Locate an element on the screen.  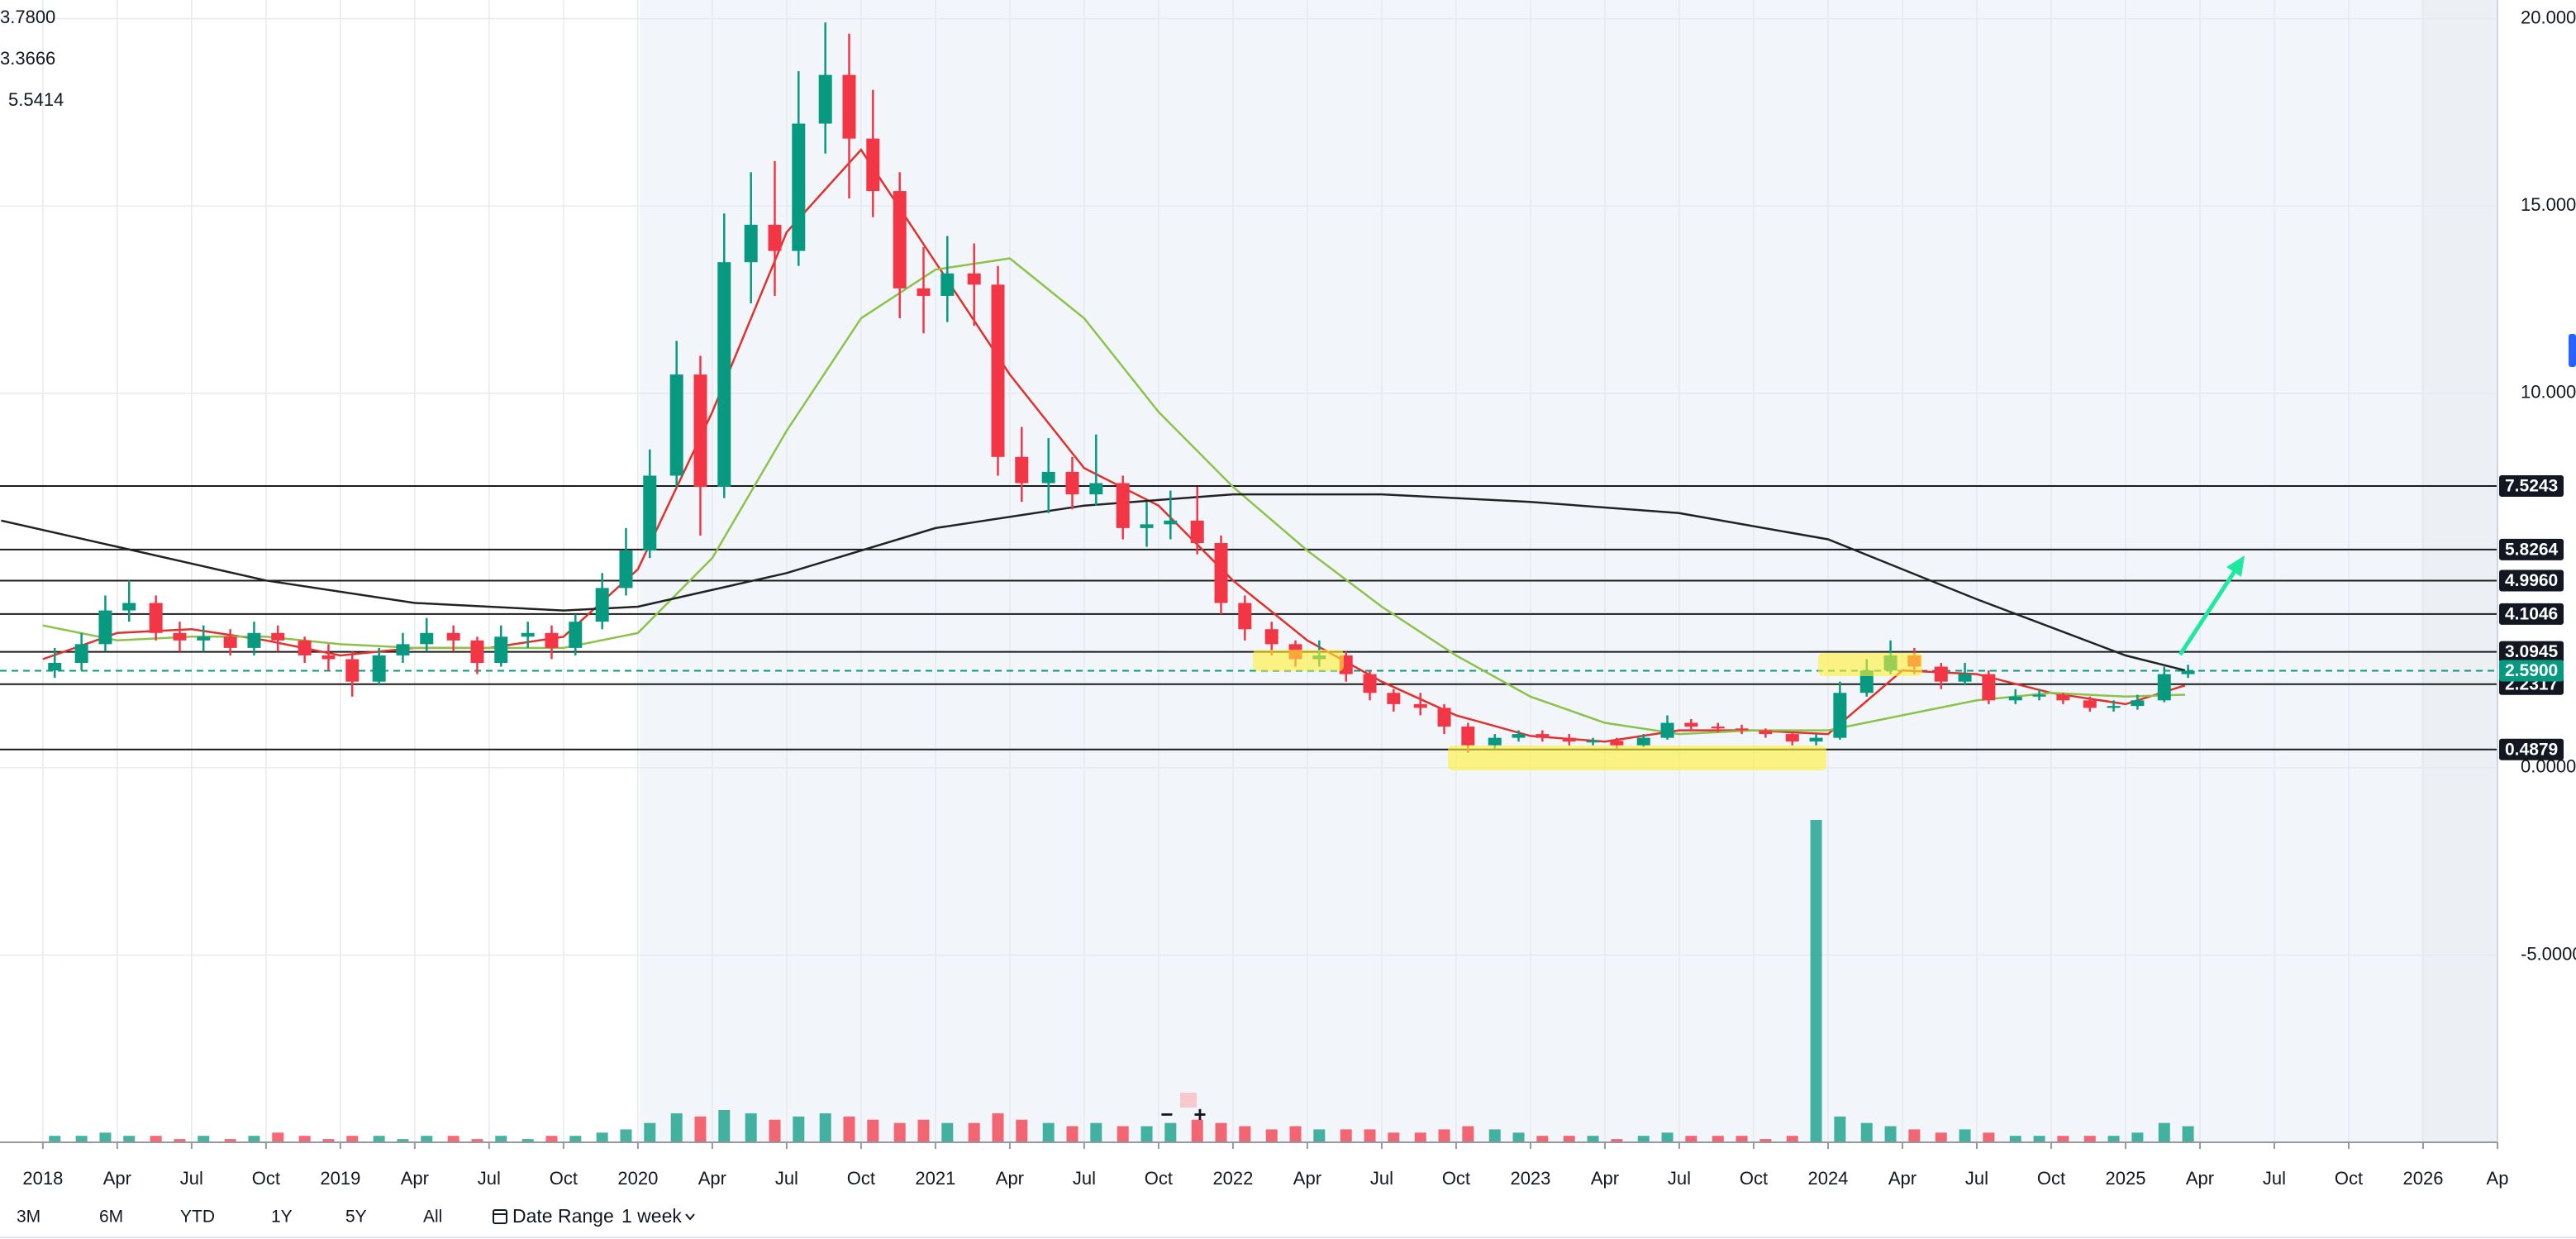
y-tick-label: 15.0000 is located at coordinates (2549, 204).